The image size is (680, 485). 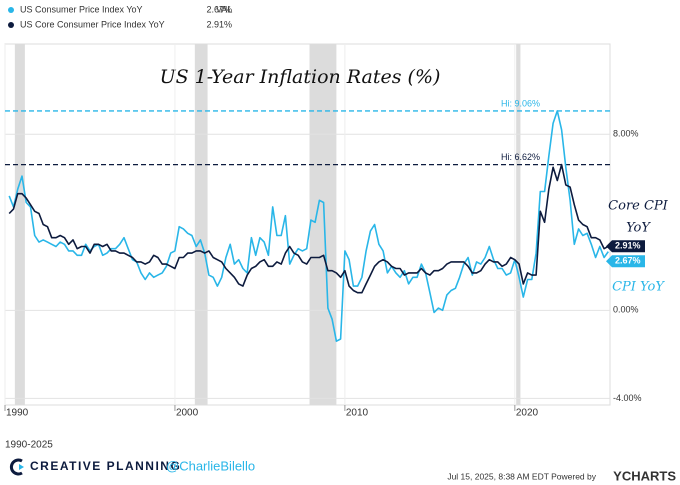 I want to click on x-tick-label: 2010, so click(x=357, y=413).